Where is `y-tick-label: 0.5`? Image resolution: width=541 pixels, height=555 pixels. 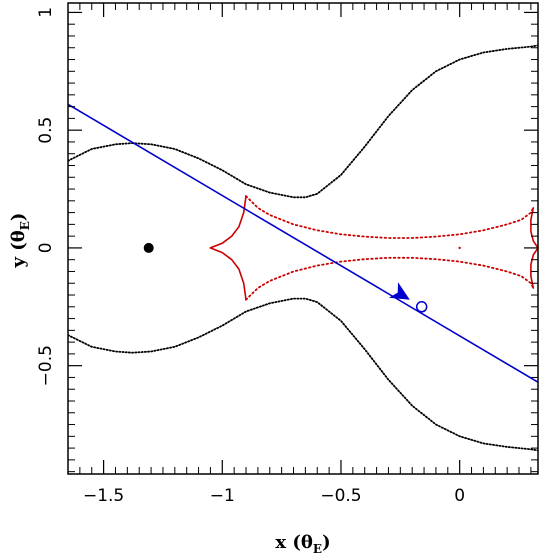 y-tick-label: 0.5 is located at coordinates (46, 130).